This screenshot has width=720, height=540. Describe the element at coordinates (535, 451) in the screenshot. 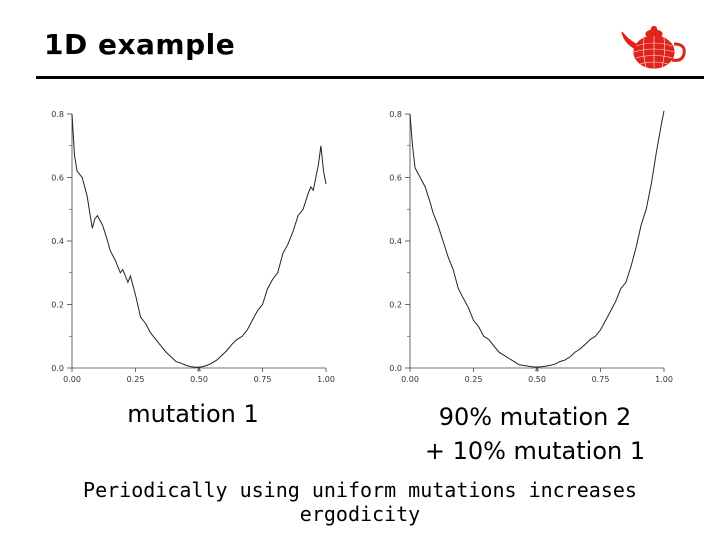

I see `caption-right-line2: + 10% mutation 1` at that location.